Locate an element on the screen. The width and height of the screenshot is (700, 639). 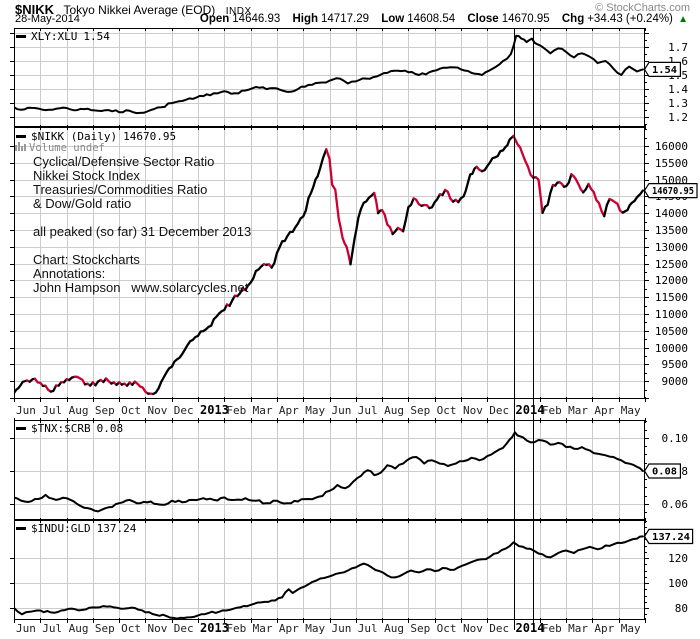
open-label: Open is located at coordinates (214, 19).